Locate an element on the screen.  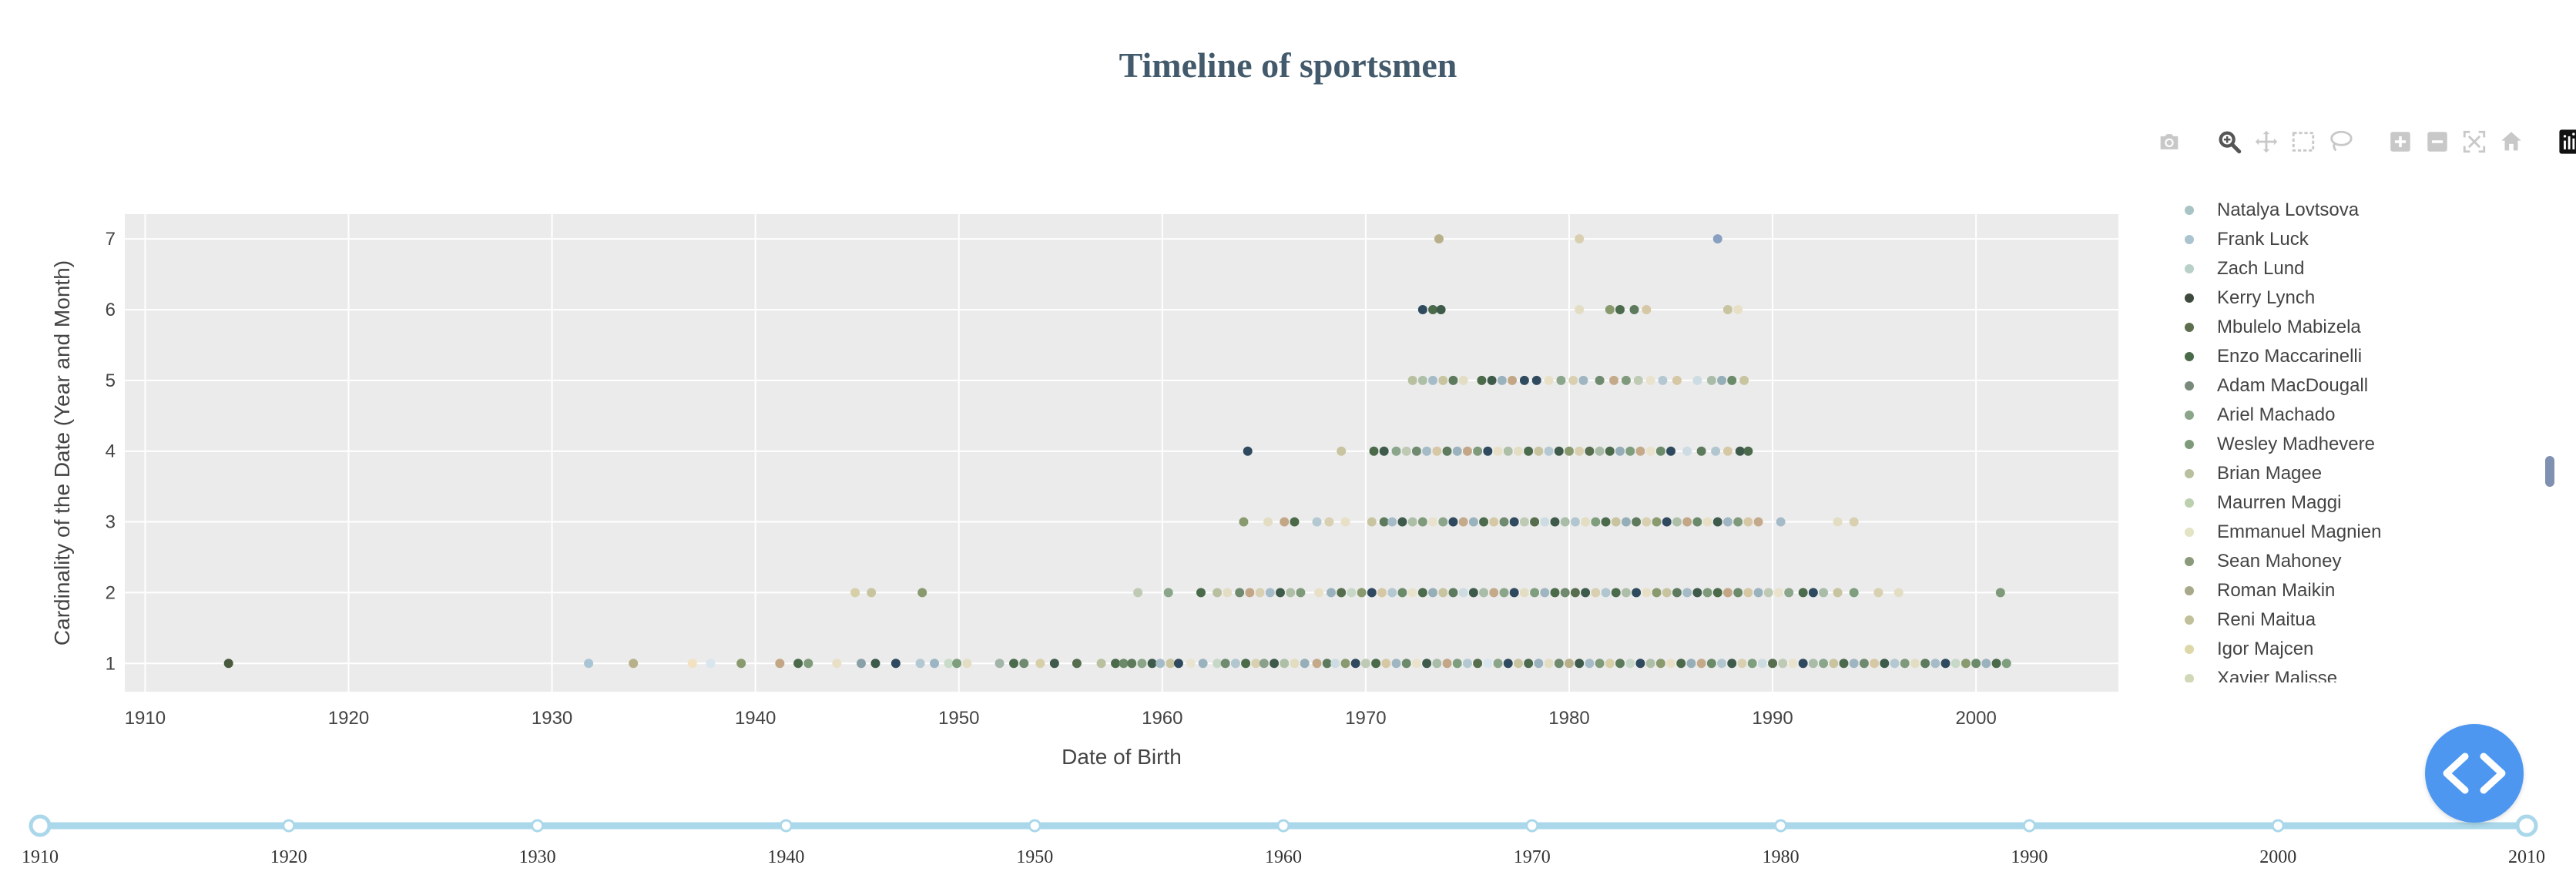
legend-item: Zach Lund is located at coordinates (2343, 268).